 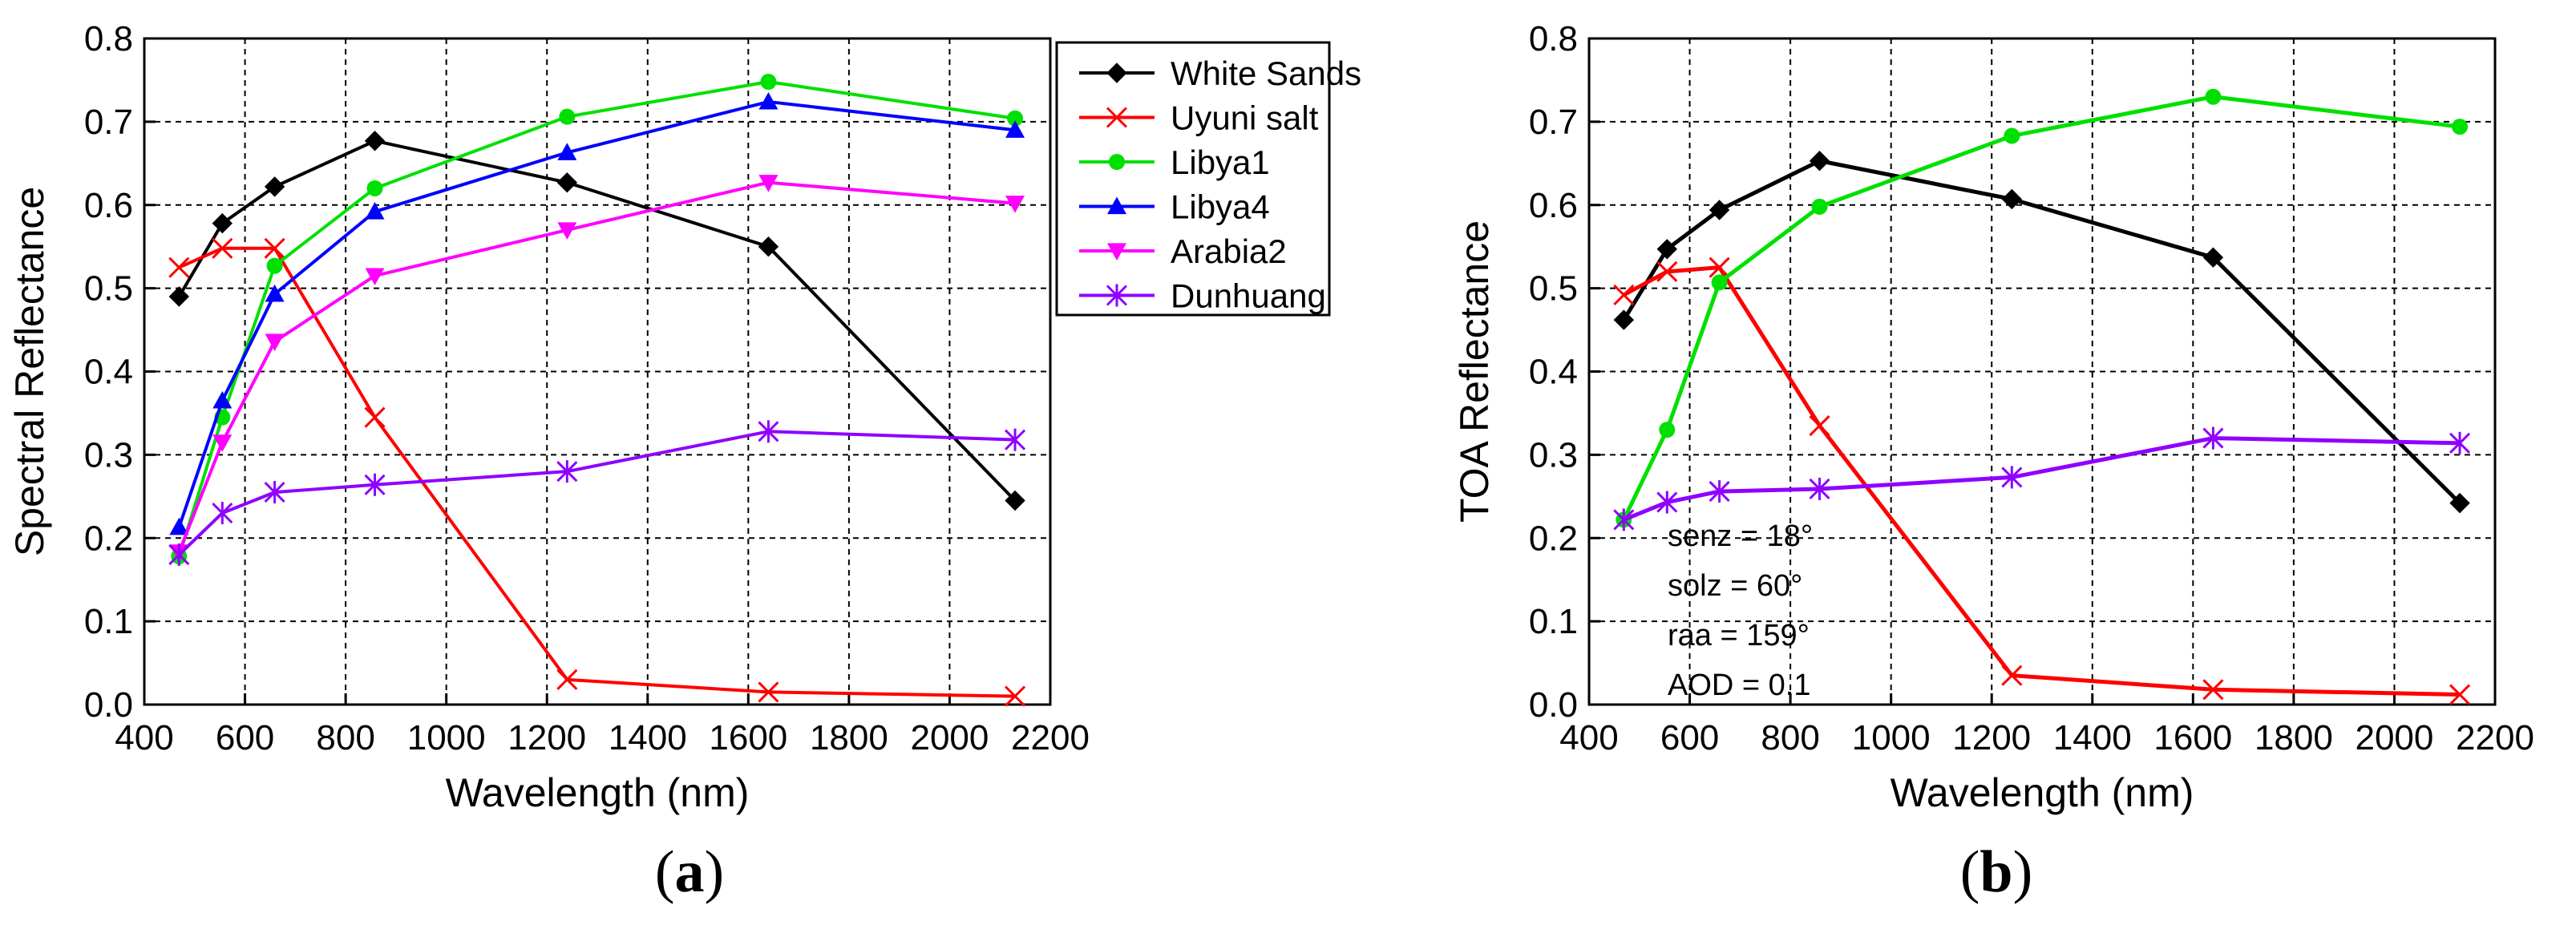 I want to click on y-axis-label: TOA Reflectance, so click(x=1474, y=371).